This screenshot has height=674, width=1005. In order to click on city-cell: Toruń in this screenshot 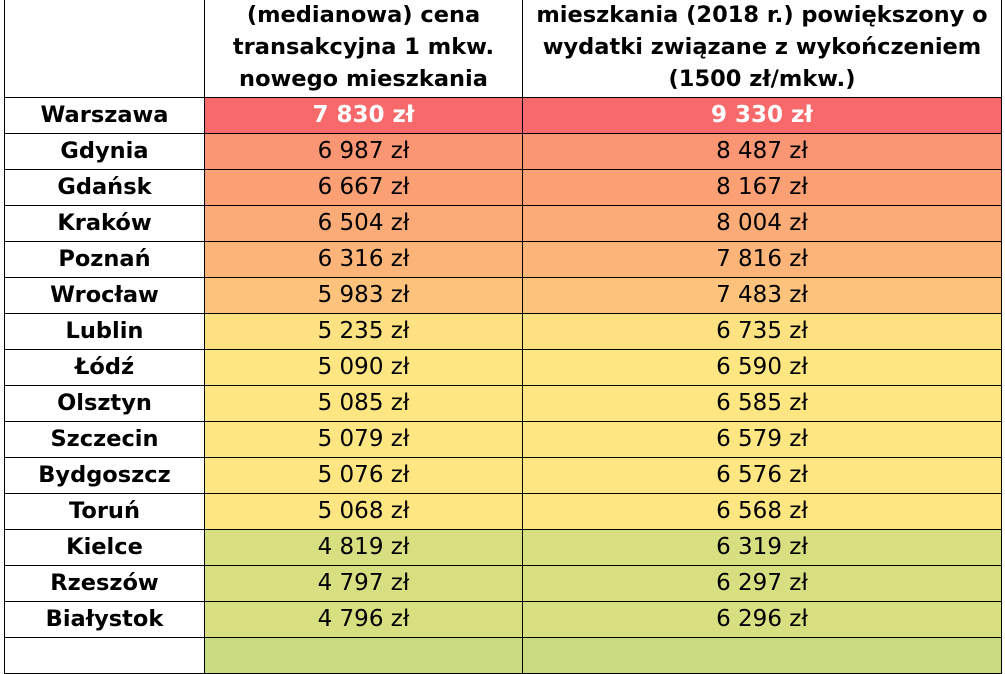, I will do `click(104, 511)`.